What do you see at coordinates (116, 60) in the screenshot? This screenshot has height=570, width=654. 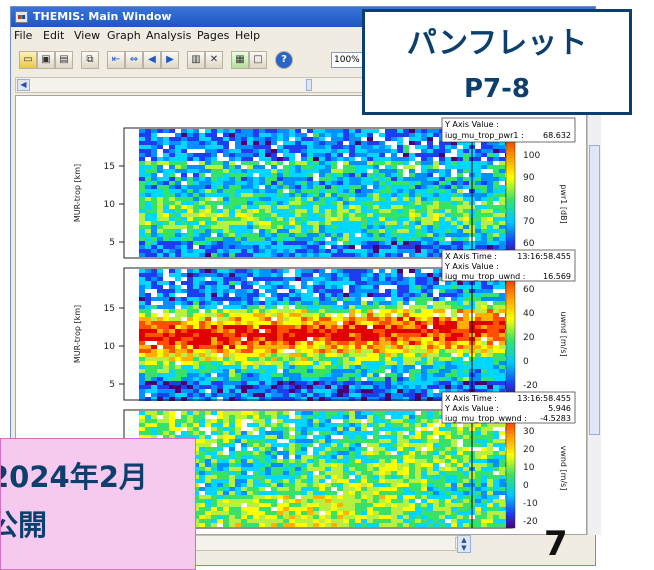 I see `zoom-in-time-icon: ⇤` at bounding box center [116, 60].